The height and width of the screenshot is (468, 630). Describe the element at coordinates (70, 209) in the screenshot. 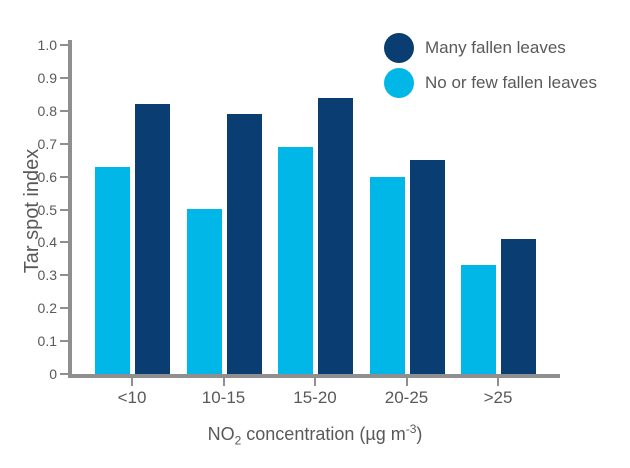

I see `y-axis-line` at that location.